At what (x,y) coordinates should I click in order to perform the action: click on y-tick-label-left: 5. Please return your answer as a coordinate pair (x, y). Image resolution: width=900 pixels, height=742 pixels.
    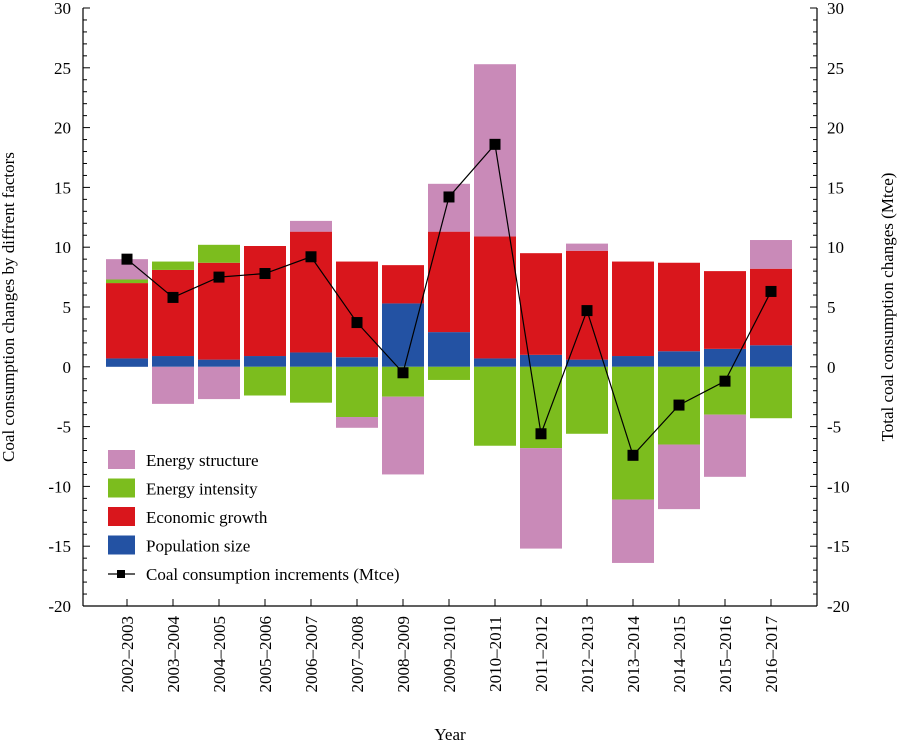
    Looking at the image, I should click on (67, 307).